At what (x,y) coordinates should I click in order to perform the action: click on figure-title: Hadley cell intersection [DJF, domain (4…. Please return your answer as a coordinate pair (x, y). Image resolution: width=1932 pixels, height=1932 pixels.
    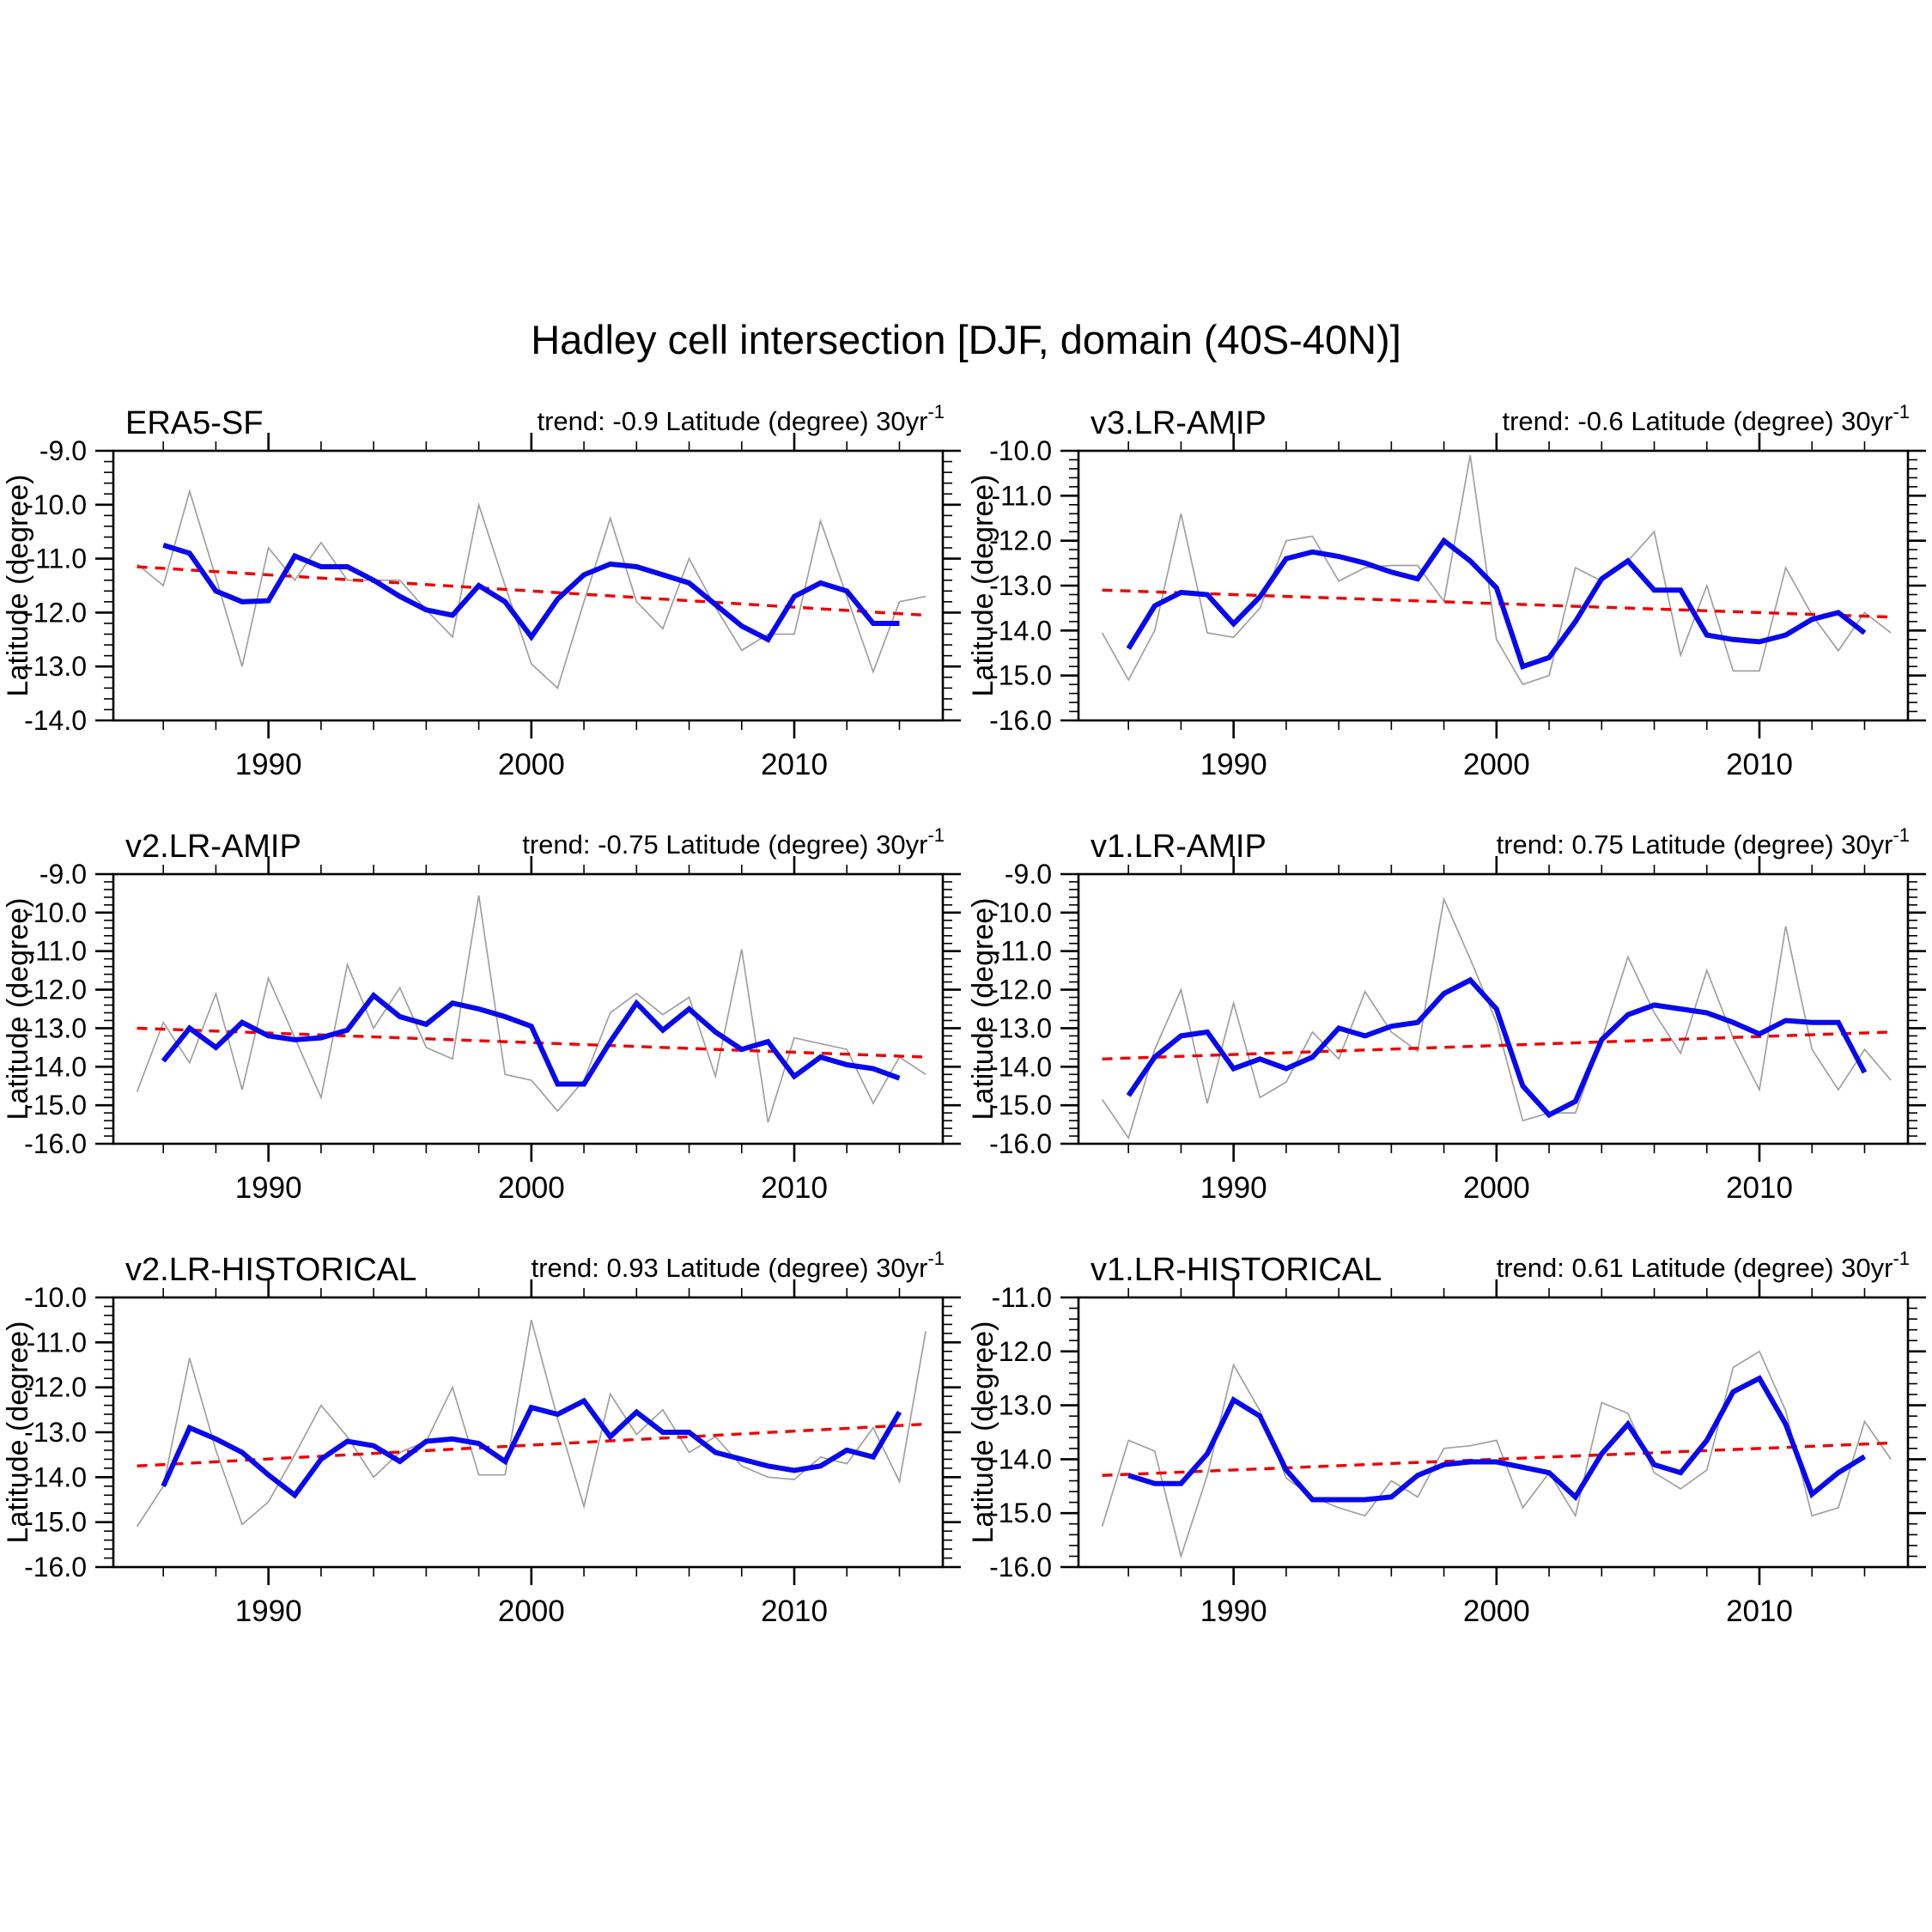
    Looking at the image, I should click on (966, 339).